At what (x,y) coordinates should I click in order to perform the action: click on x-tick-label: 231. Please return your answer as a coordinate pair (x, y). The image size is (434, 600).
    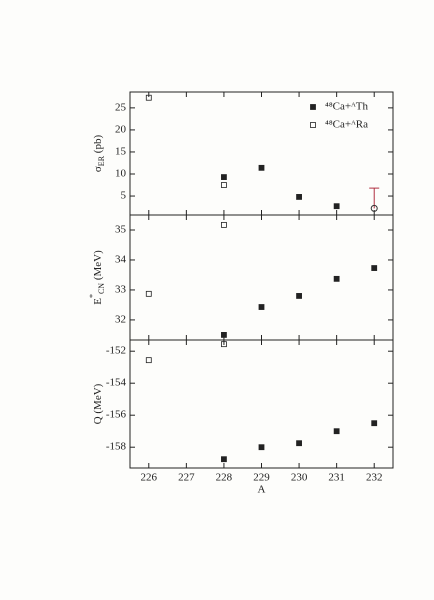
    Looking at the image, I should click on (336, 478).